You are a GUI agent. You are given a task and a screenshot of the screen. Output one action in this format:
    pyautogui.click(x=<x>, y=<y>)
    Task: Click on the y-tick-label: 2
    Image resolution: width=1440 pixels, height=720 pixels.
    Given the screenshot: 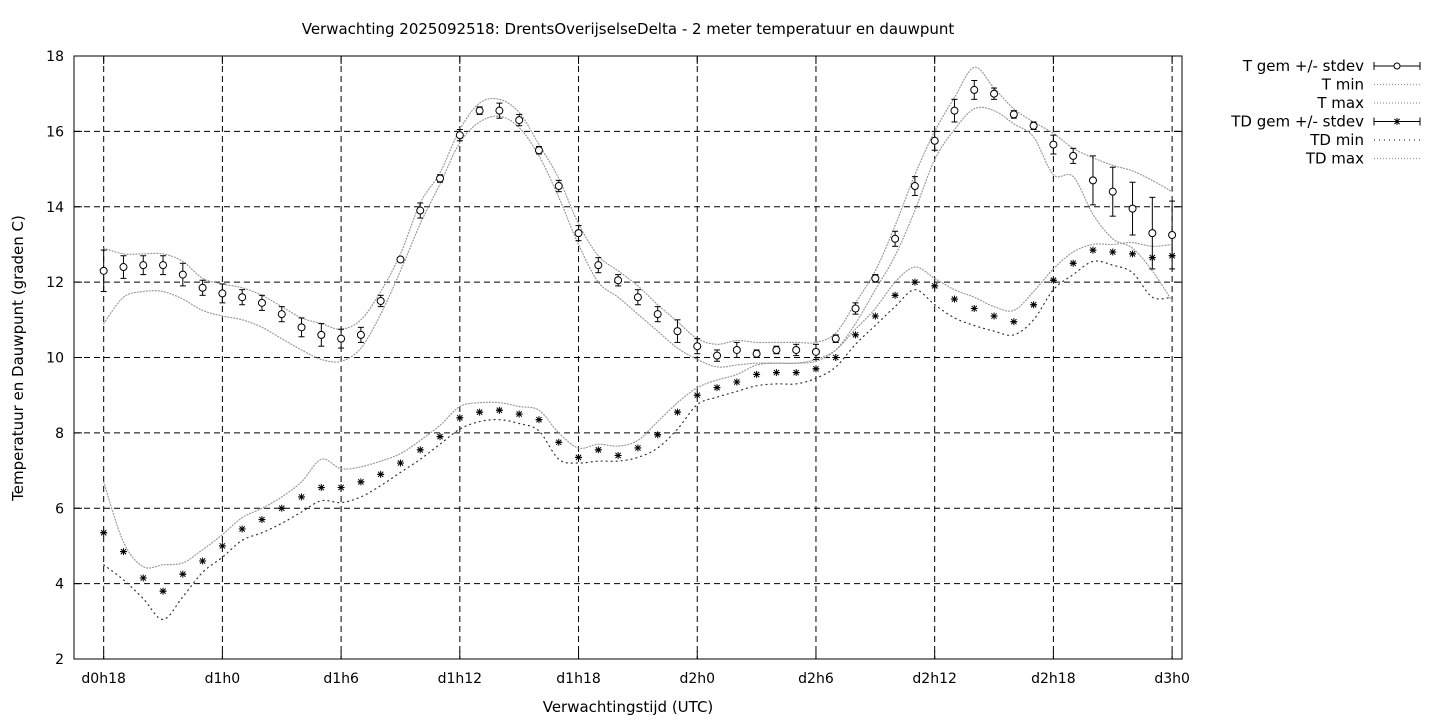 What is the action you would take?
    pyautogui.click(x=59, y=660)
    